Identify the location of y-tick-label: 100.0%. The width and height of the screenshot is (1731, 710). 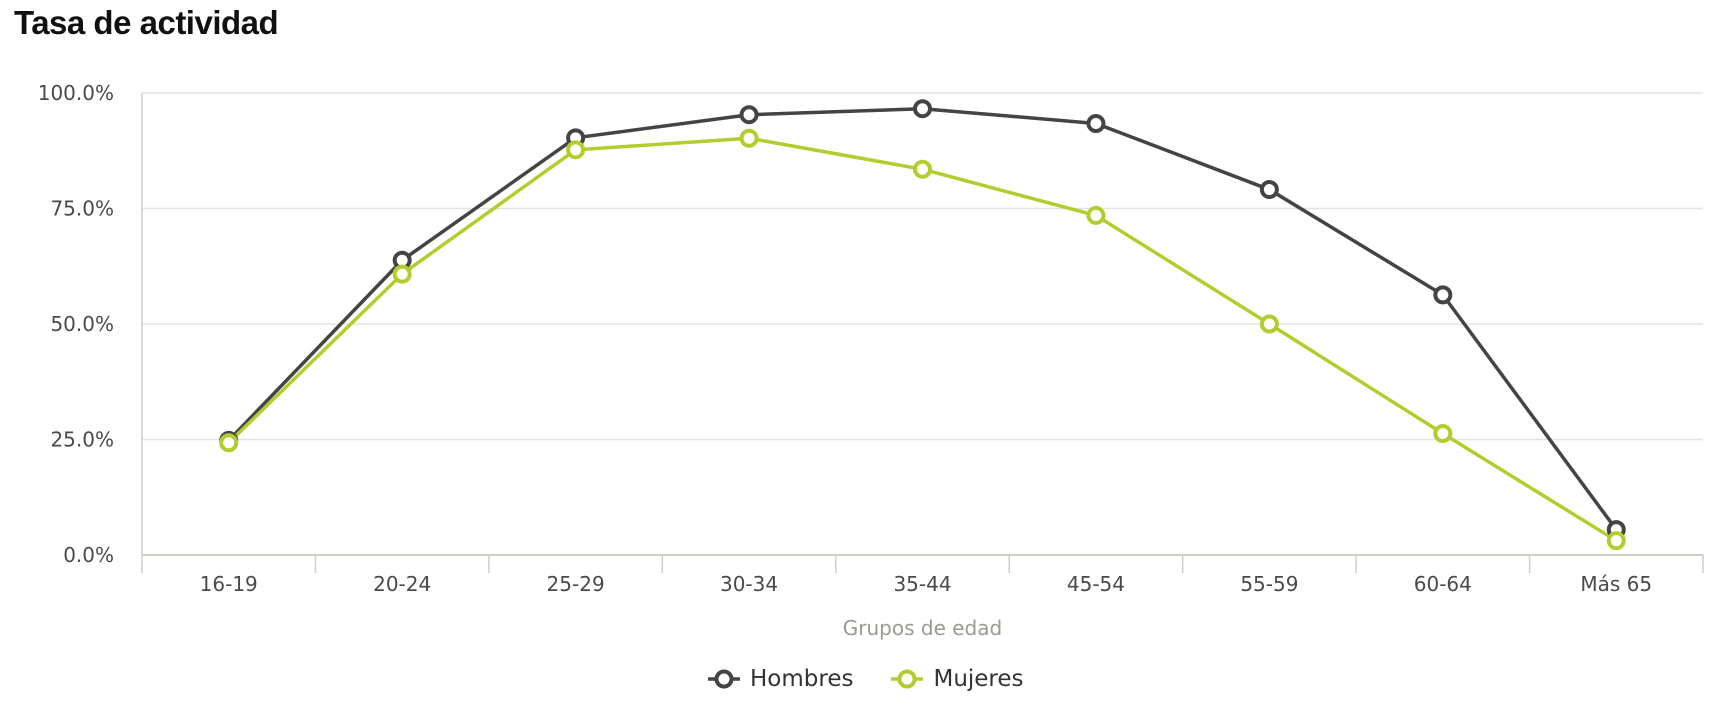
(76, 93).